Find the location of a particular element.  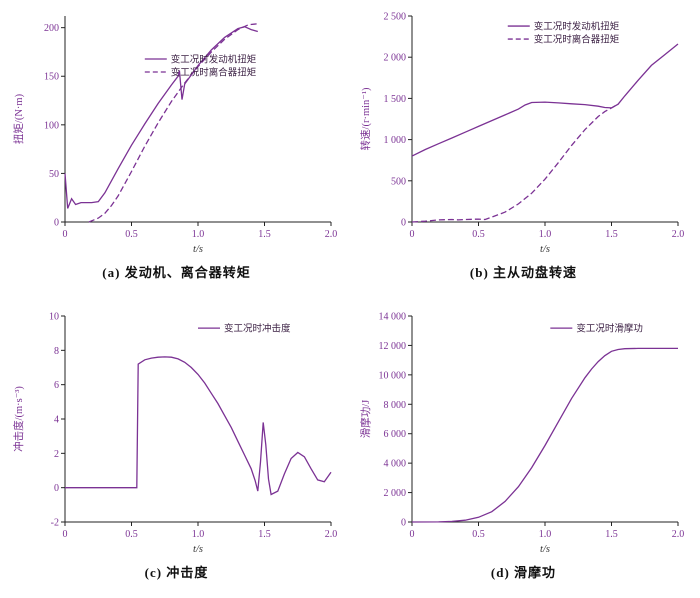

y-tick-label: 6 000 is located at coordinates (394, 434).